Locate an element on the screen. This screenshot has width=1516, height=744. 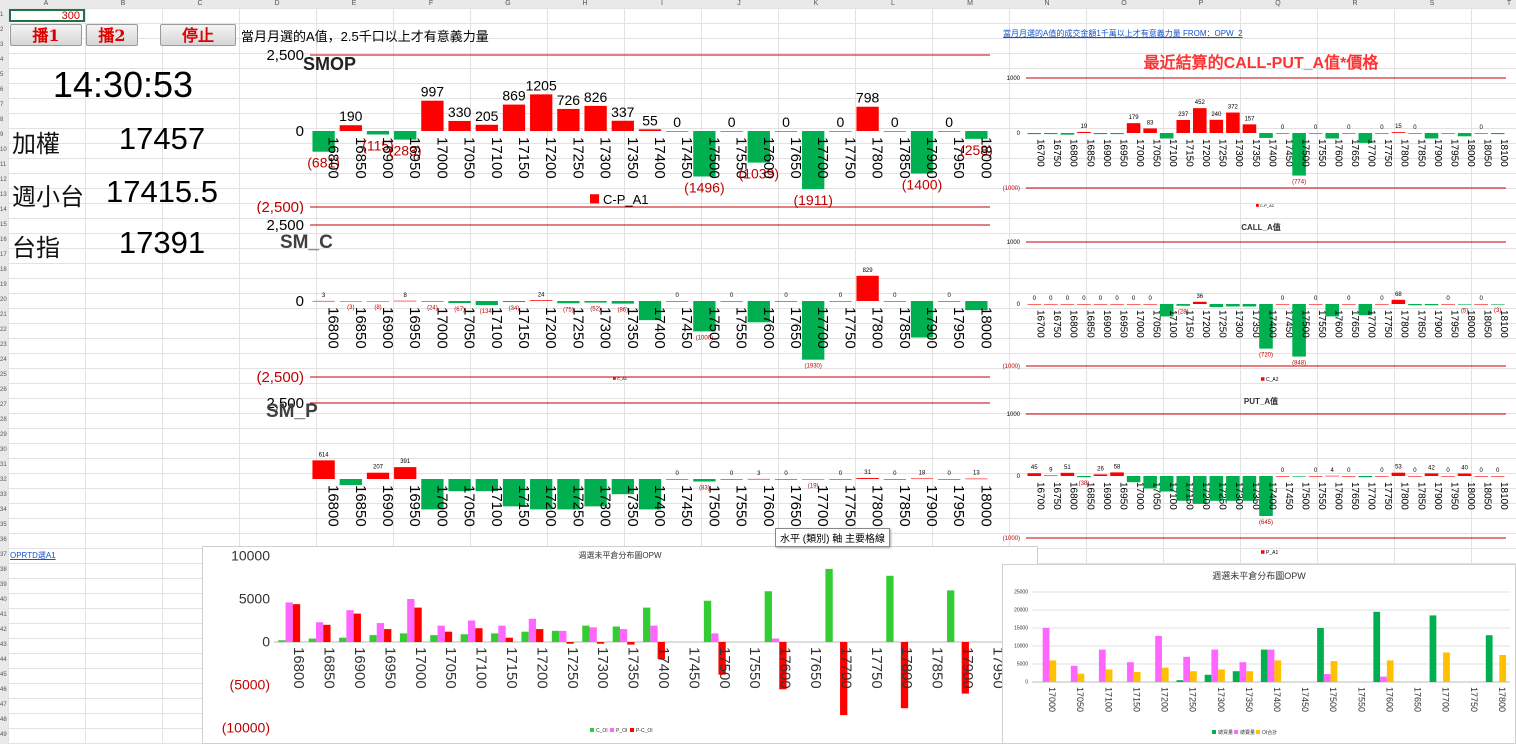
stop-button: 停止 is located at coordinates (198, 35).